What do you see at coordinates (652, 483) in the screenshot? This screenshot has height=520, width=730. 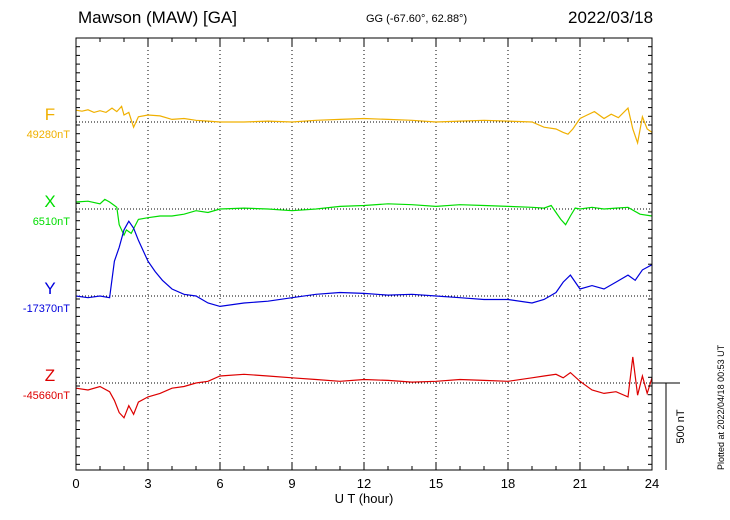 I see `x-tick-label: 24` at bounding box center [652, 483].